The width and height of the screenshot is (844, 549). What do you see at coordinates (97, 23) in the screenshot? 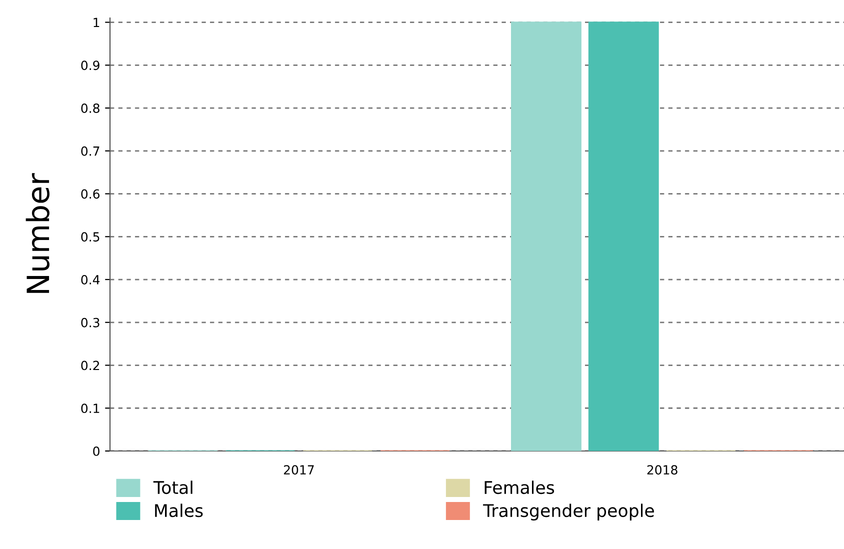
I see `y-tick-label: 1` at bounding box center [97, 23].